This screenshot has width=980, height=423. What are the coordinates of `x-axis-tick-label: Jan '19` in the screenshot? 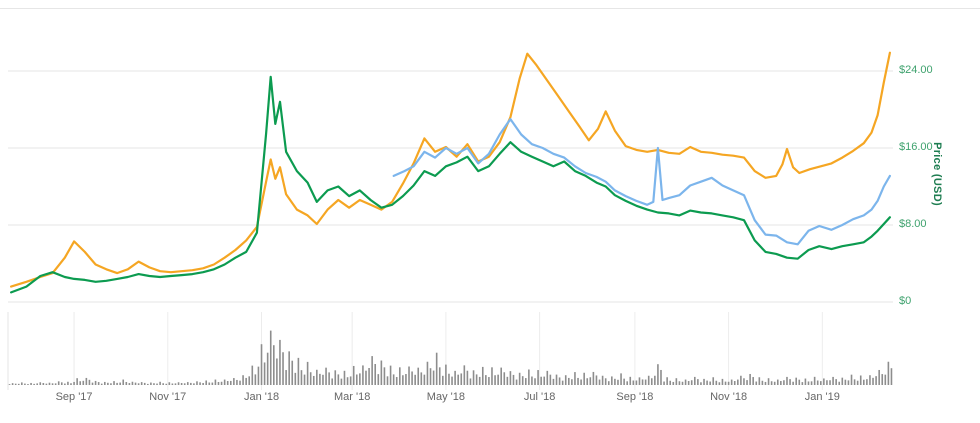 It's located at (822, 397).